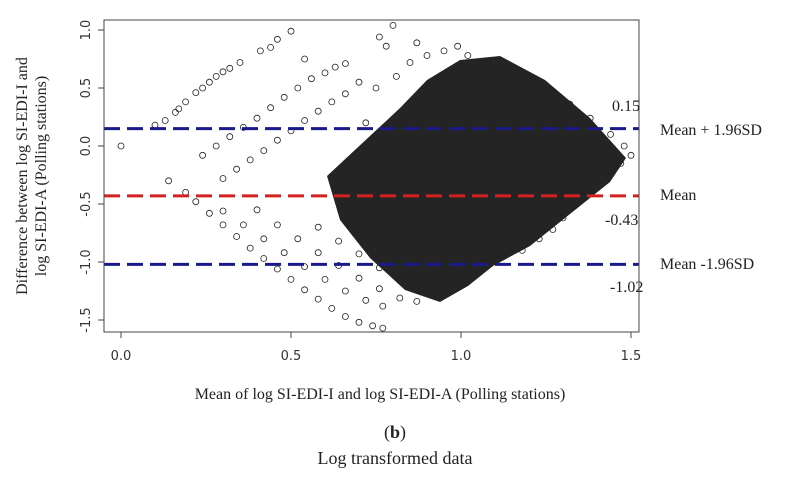 This screenshot has height=483, width=790. I want to click on lower-limit-value-label: -1.02, so click(626, 287).